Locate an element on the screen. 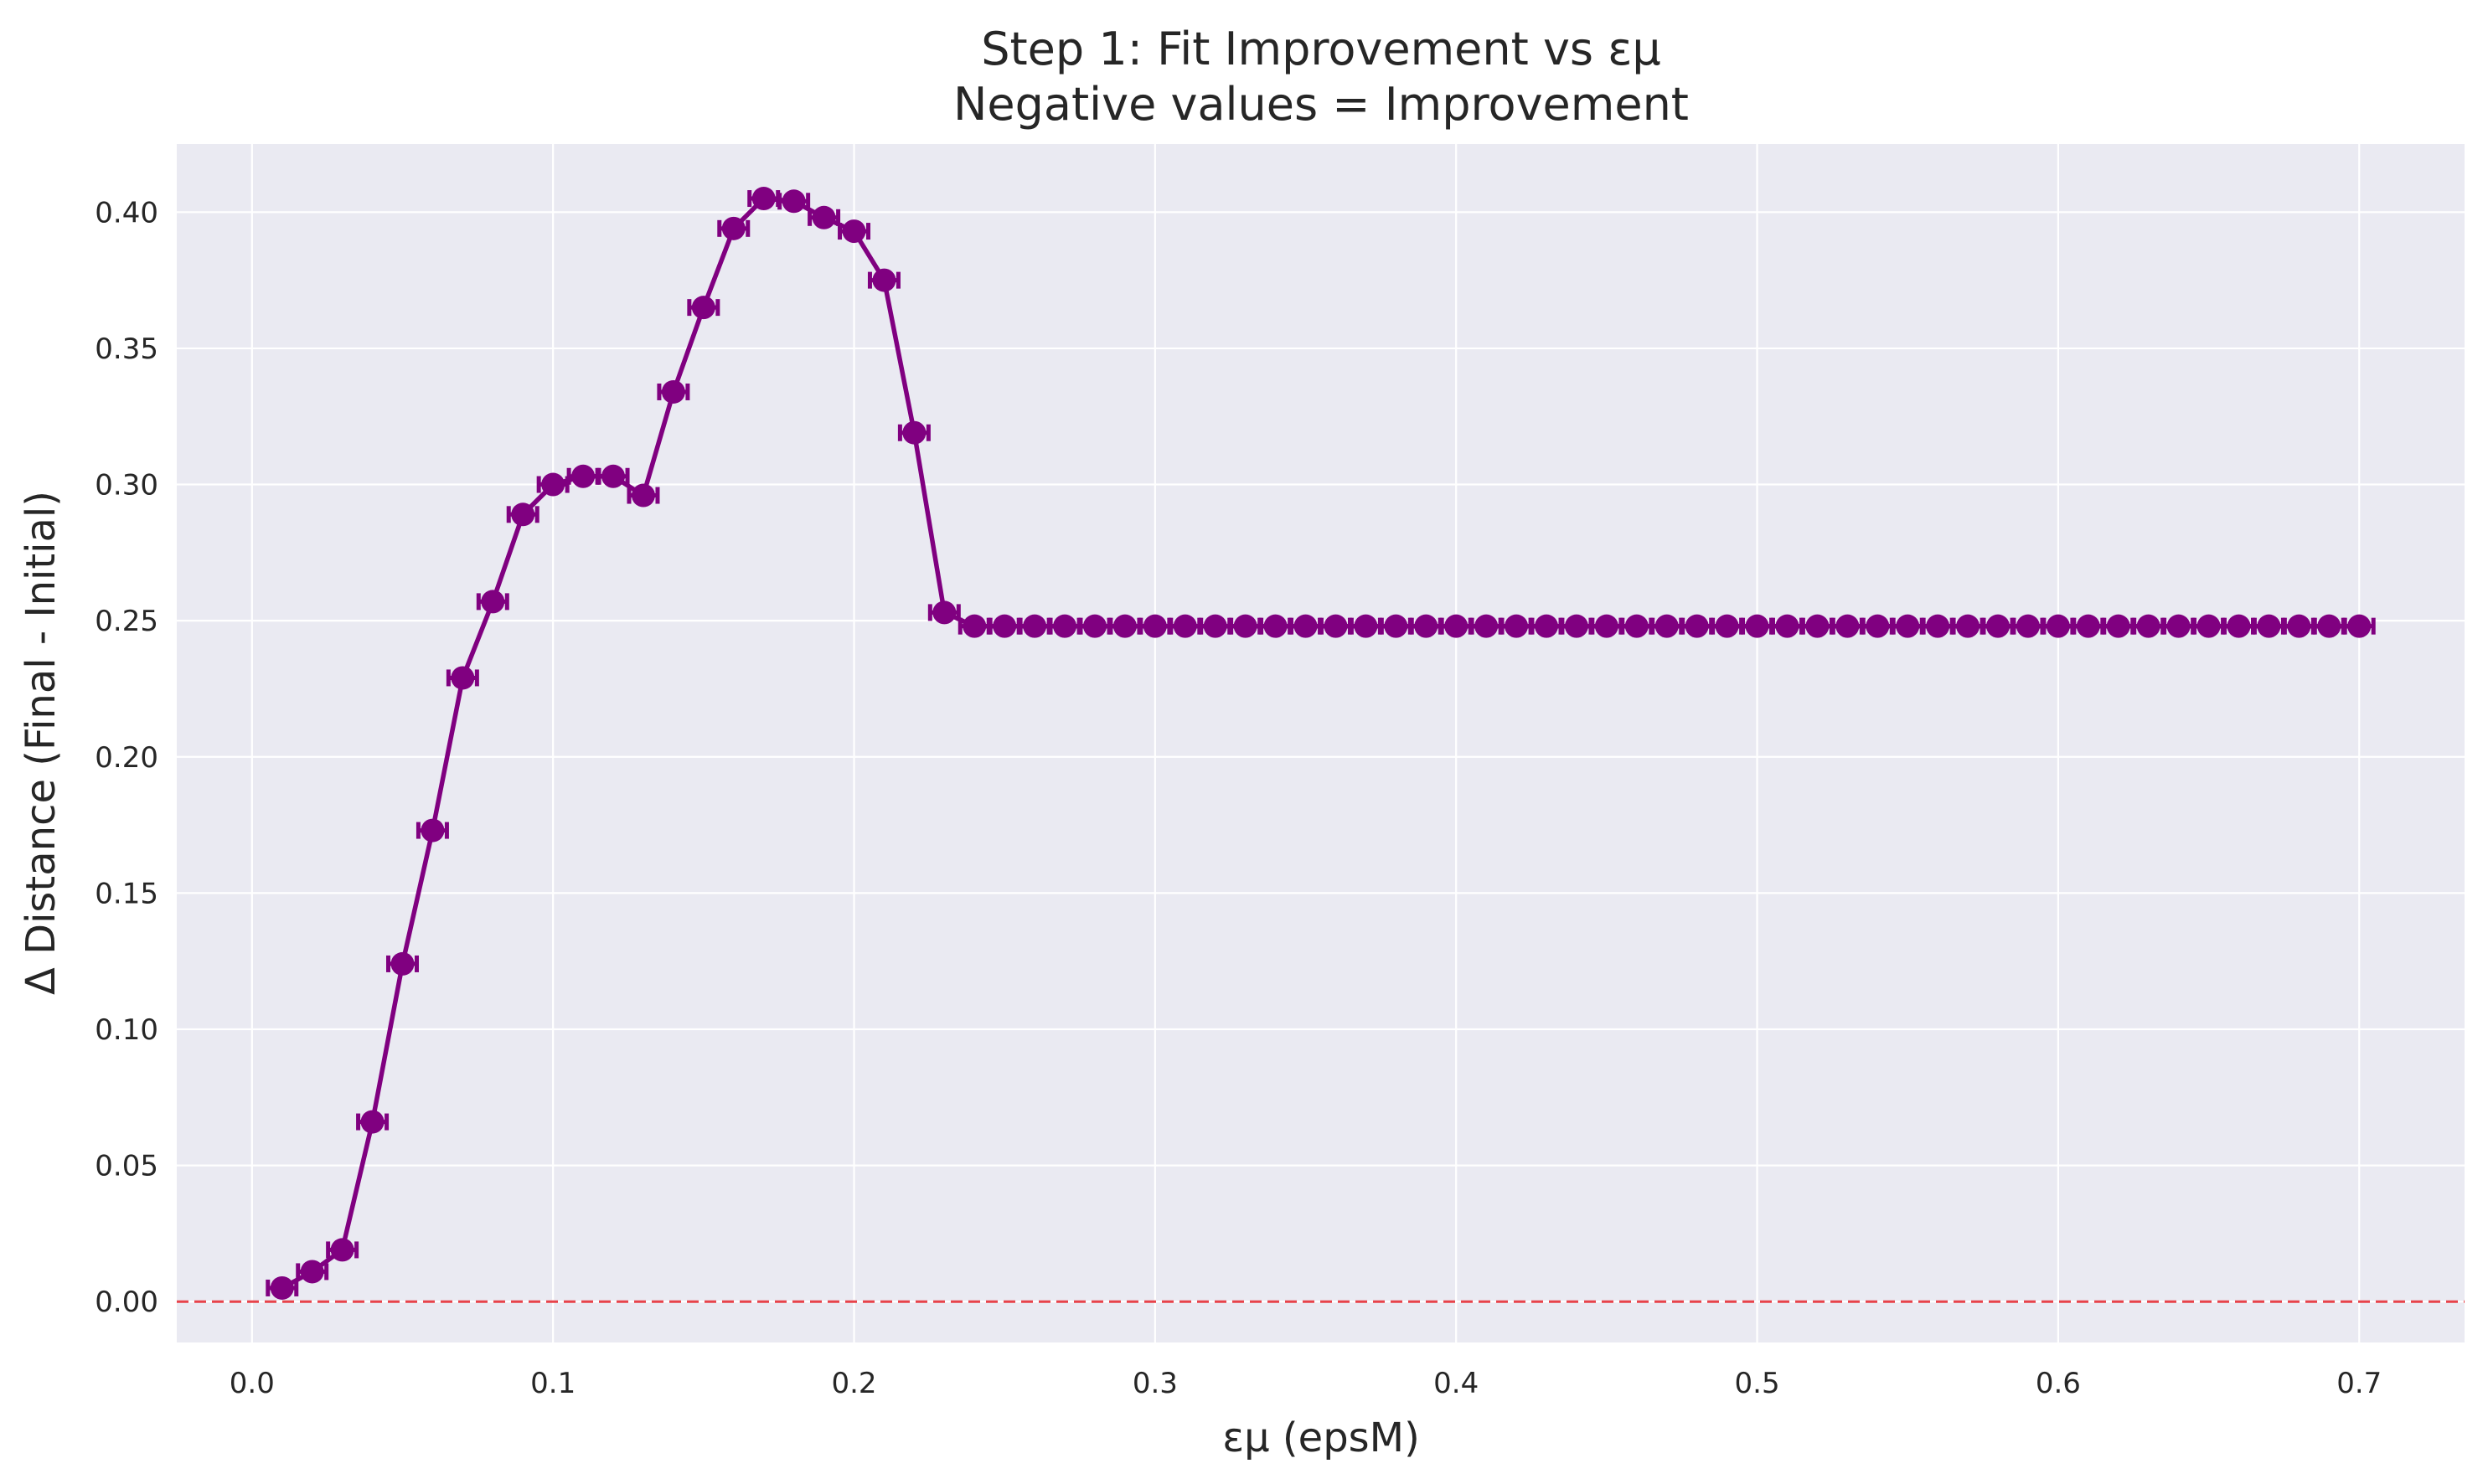  x-tick-label: 0.6 is located at coordinates (2058, 1383).